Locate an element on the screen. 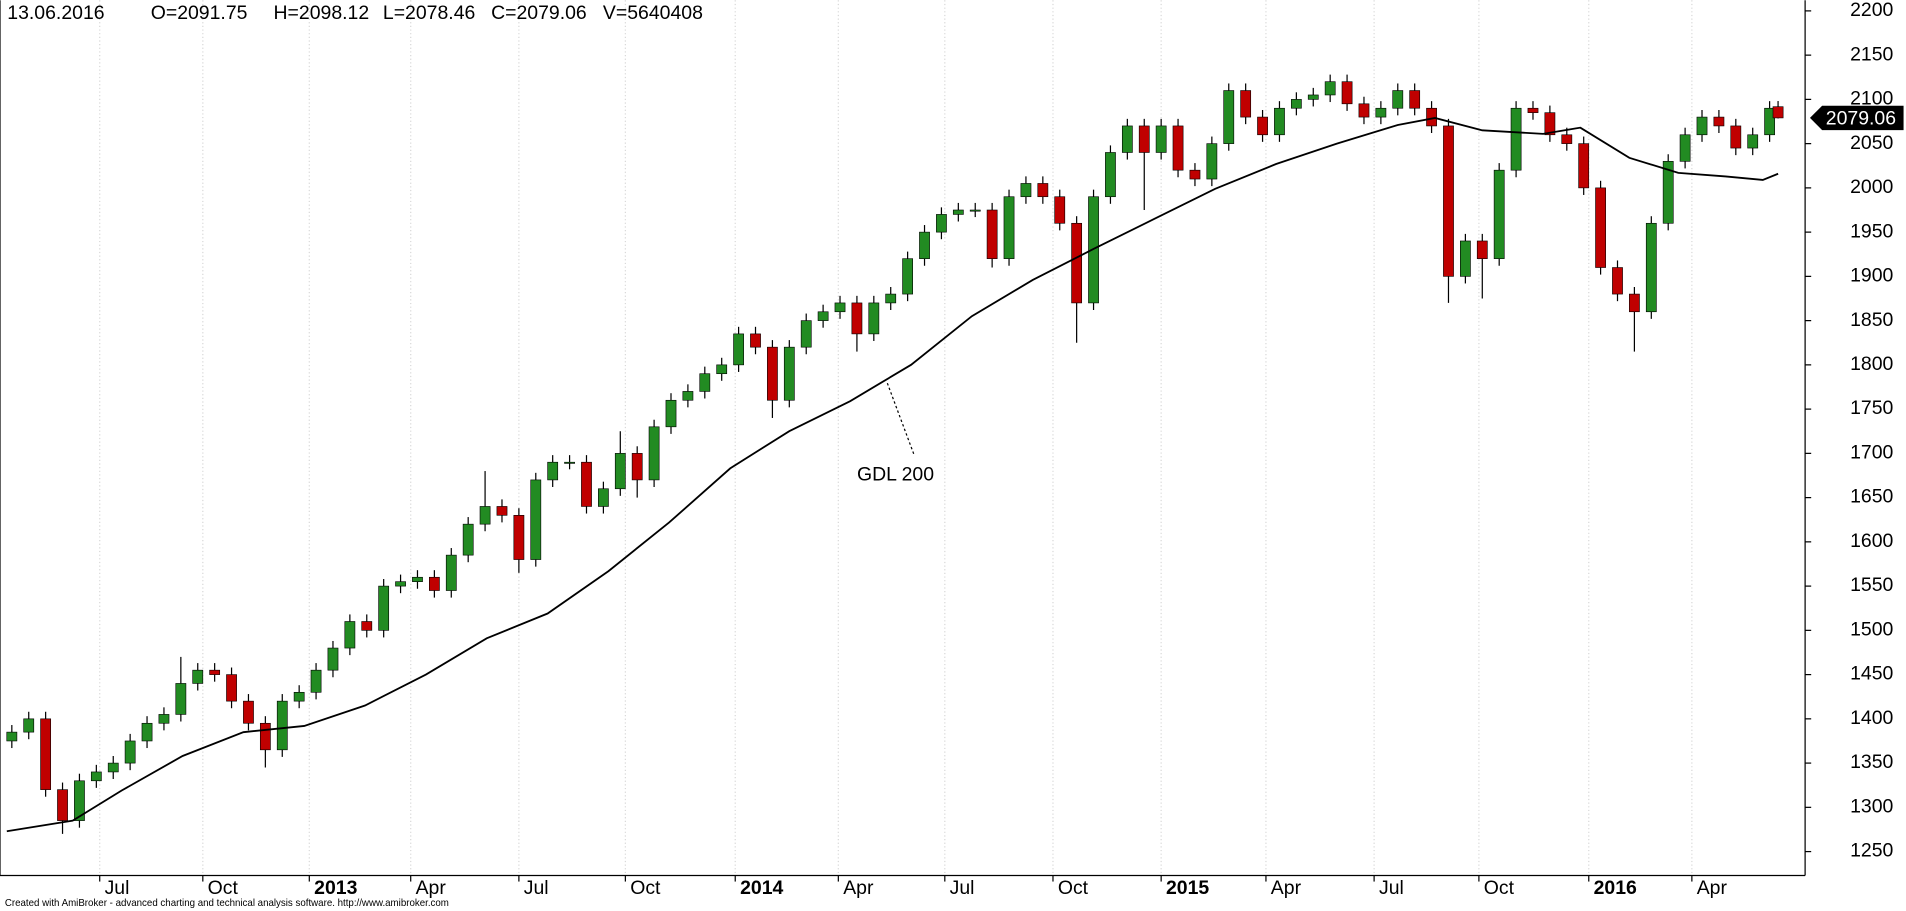 The image size is (1906, 911). y-tick-label: 1850 is located at coordinates (1871, 320).